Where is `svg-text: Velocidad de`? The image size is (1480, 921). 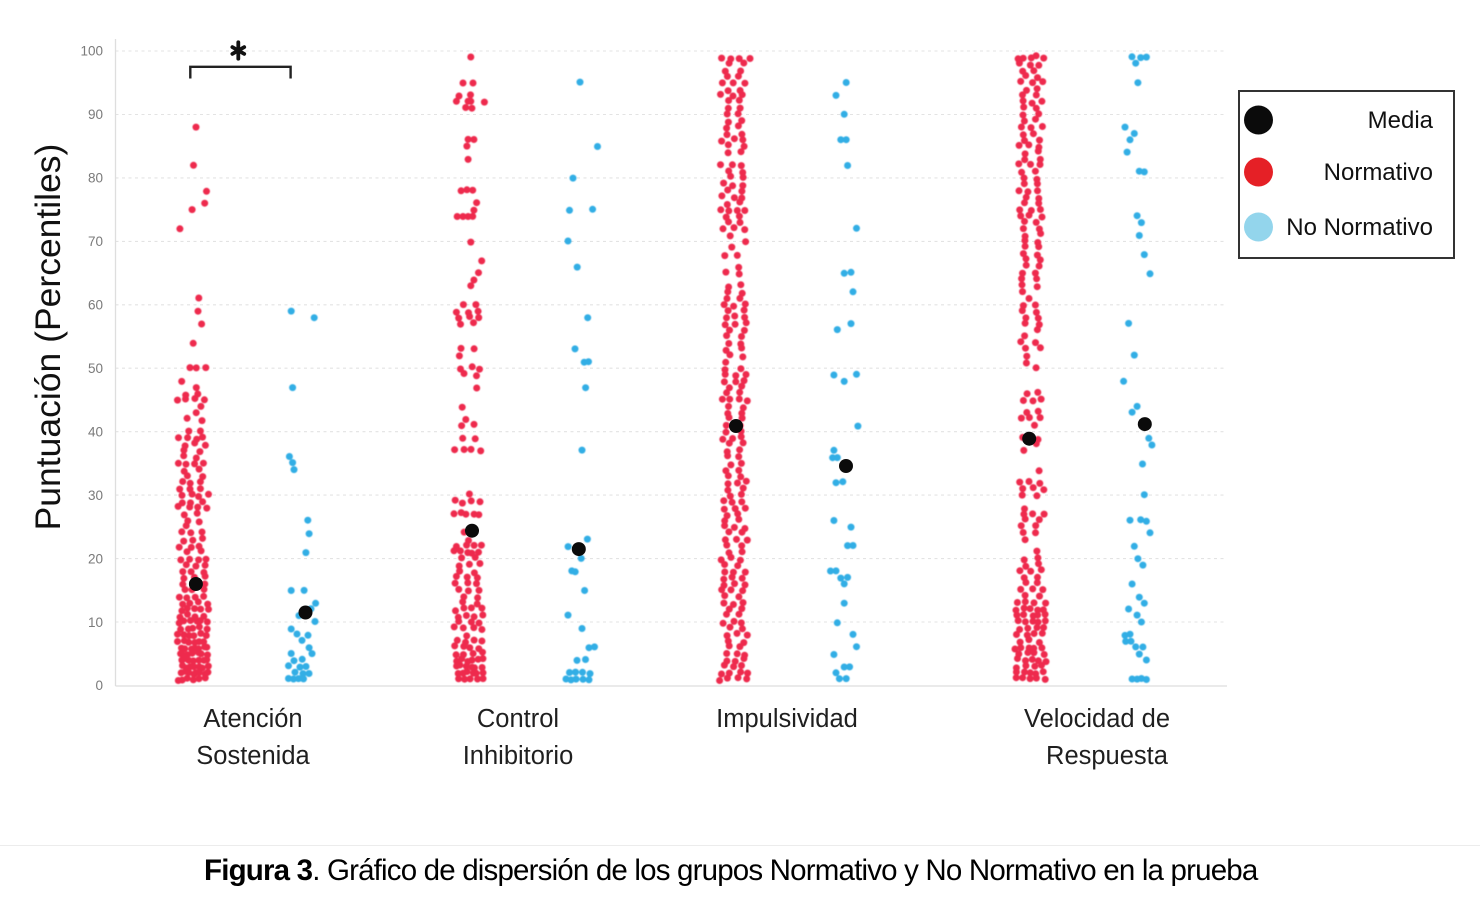 svg-text: Velocidad de is located at coordinates (1097, 719).